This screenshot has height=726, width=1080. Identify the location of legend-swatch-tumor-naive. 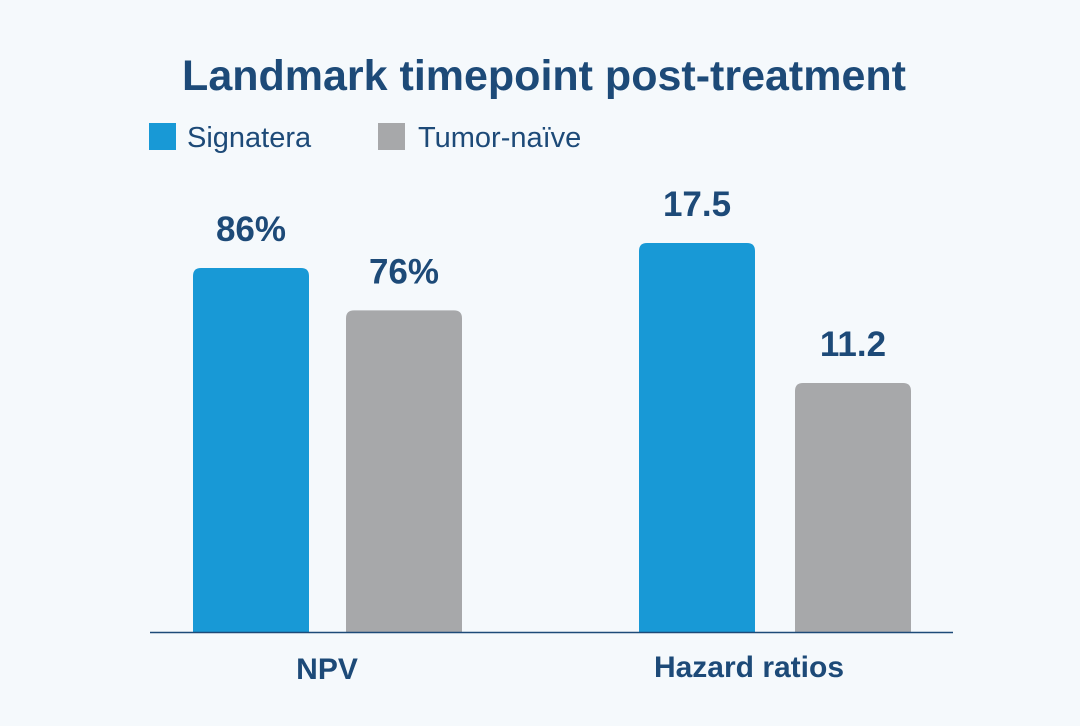
(391, 136).